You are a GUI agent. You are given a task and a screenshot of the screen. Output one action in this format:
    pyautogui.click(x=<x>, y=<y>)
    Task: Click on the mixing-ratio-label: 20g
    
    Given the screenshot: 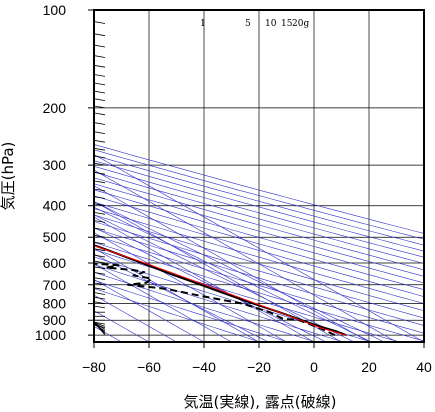 What is the action you would take?
    pyautogui.click(x=300, y=24)
    